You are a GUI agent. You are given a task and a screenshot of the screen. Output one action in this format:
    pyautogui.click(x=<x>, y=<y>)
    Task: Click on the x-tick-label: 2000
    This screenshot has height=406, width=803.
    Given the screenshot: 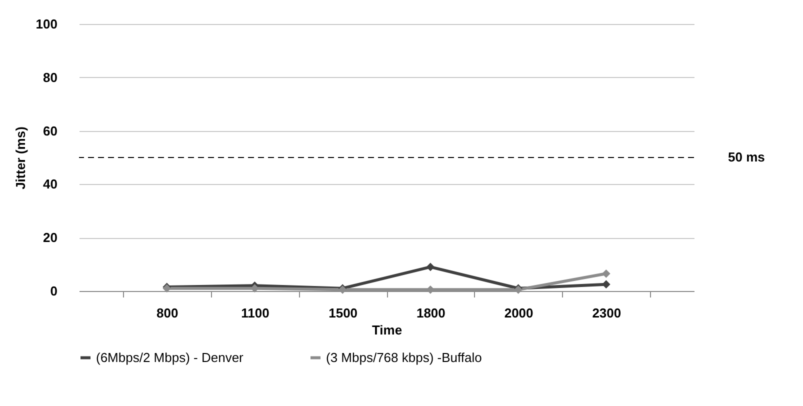 What is the action you would take?
    pyautogui.click(x=519, y=313)
    